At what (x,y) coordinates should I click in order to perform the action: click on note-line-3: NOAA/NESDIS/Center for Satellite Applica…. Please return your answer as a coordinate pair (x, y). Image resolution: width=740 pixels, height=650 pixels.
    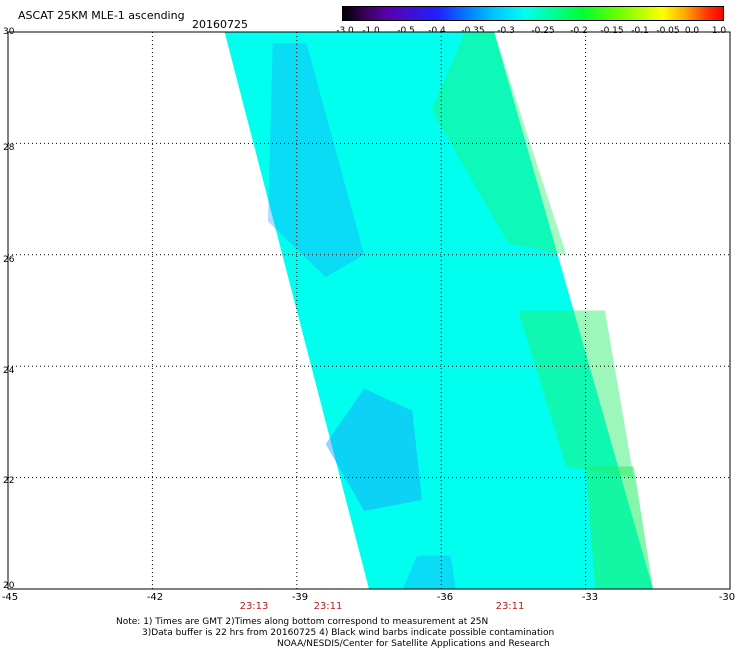
    Looking at the image, I should click on (413, 644).